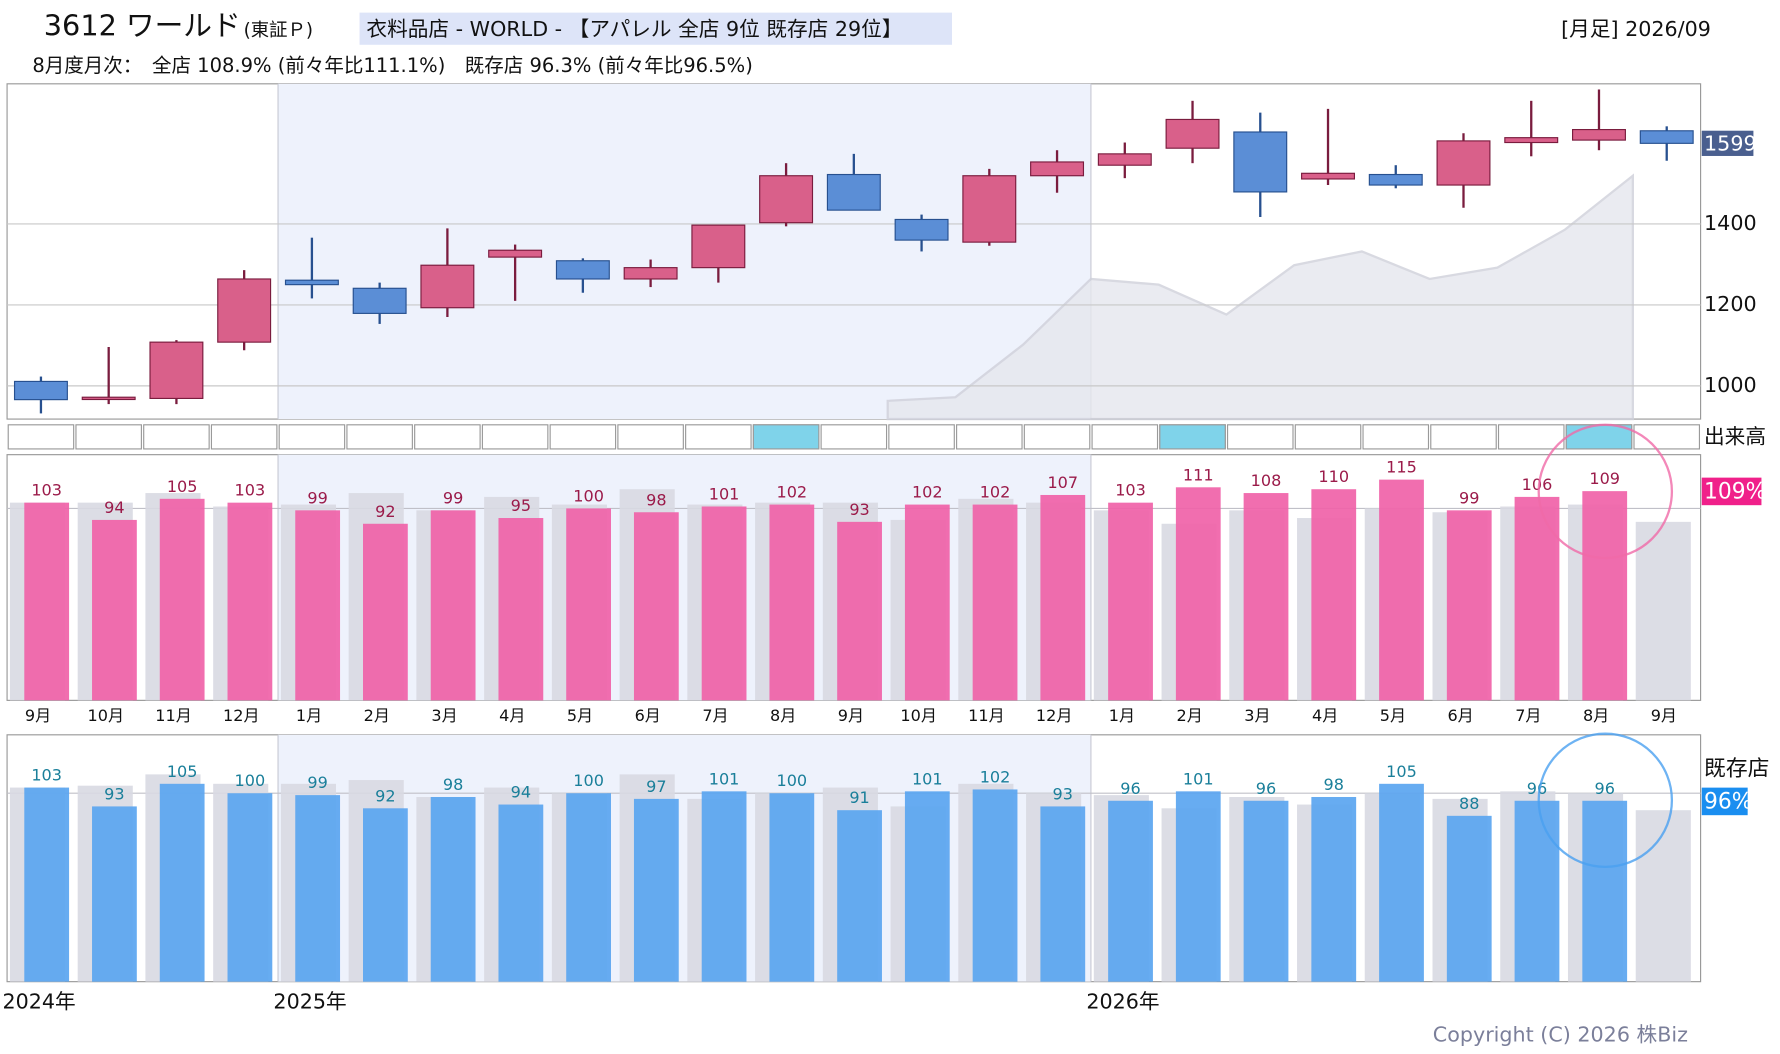 Image resolution: width=1780 pixels, height=1054 pixels. Describe the element at coordinates (1260, 297) in the screenshot. I see `background-area` at that location.